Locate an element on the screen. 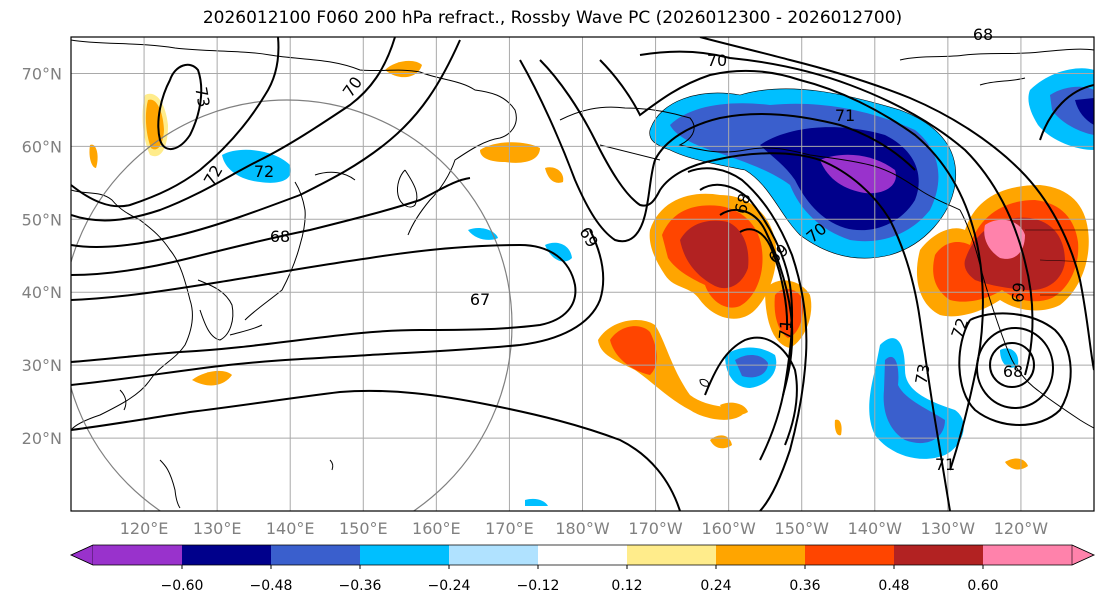  lat-label: 50°N is located at coordinates (42, 219).